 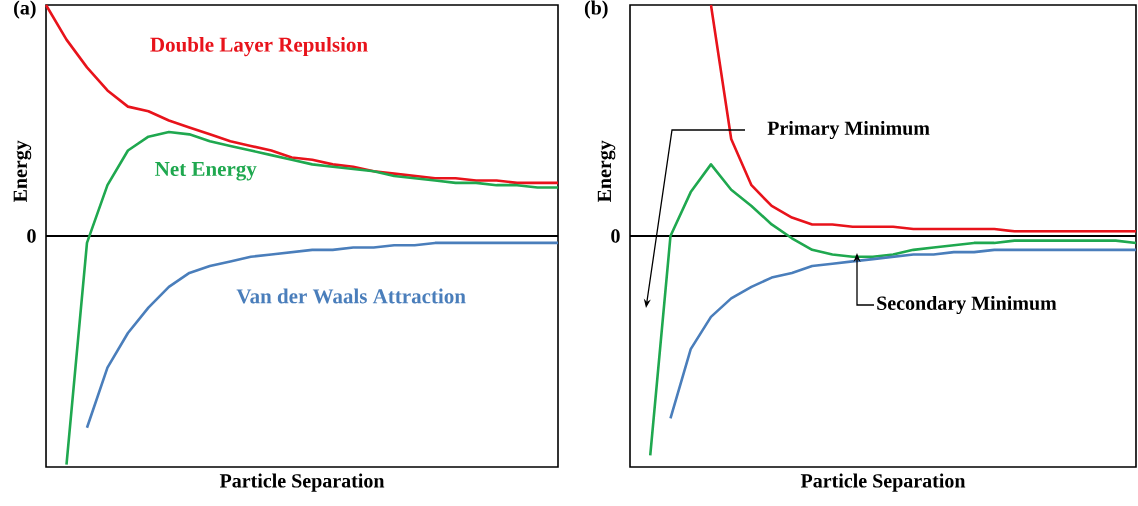 I want to click on chart-title: (b), so click(x=596, y=9).